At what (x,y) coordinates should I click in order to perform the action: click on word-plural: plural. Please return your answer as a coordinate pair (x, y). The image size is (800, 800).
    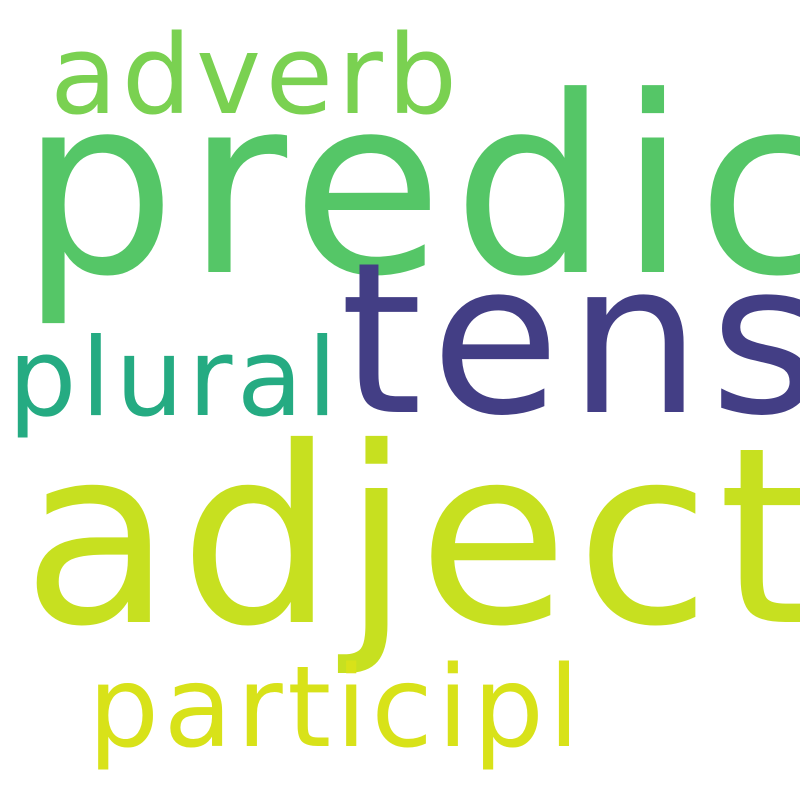
    Looking at the image, I should click on (175, 378).